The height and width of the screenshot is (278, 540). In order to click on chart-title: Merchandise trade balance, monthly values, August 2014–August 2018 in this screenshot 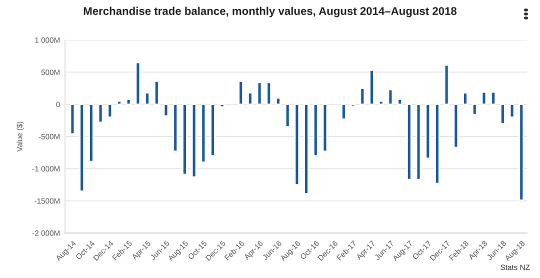, I will do `click(270, 12)`.